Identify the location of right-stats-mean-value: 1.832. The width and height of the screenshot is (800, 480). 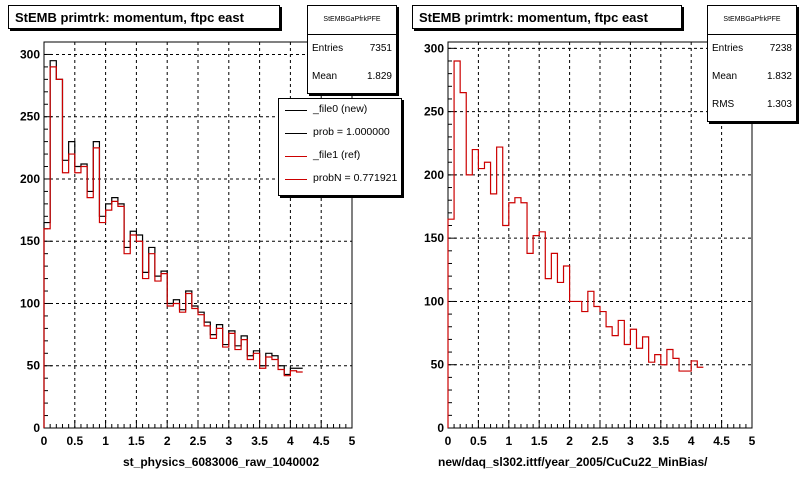
(779, 76).